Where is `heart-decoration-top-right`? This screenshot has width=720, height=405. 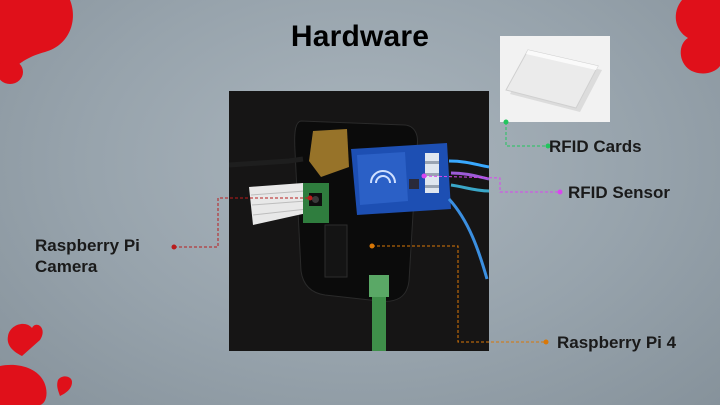
heart-decoration-top-right is located at coordinates (697, 37).